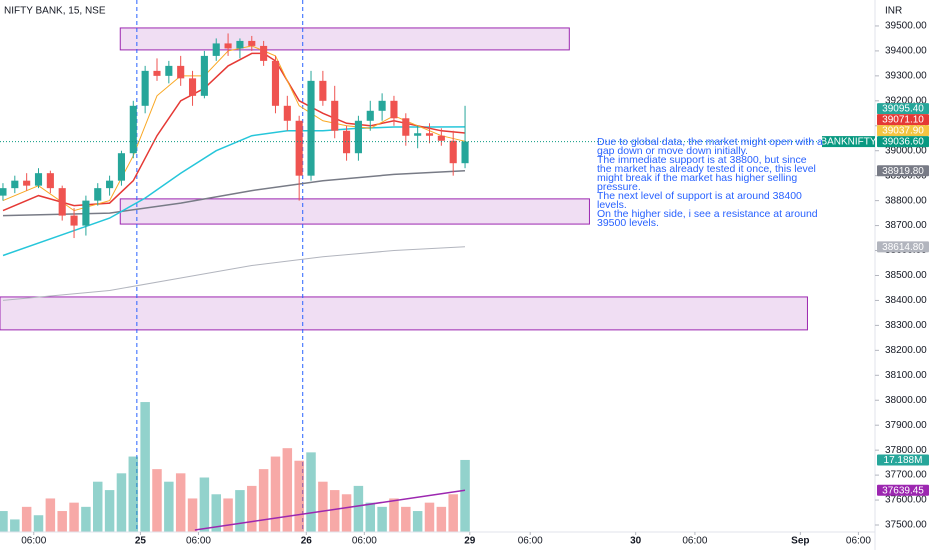 The image size is (932, 550). Describe the element at coordinates (893, 11) in the screenshot. I see `currency: INR` at that location.